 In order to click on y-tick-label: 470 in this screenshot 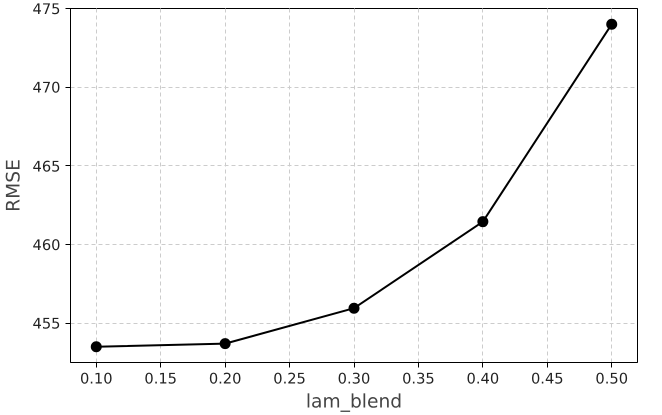, I will do `click(46, 88)`.